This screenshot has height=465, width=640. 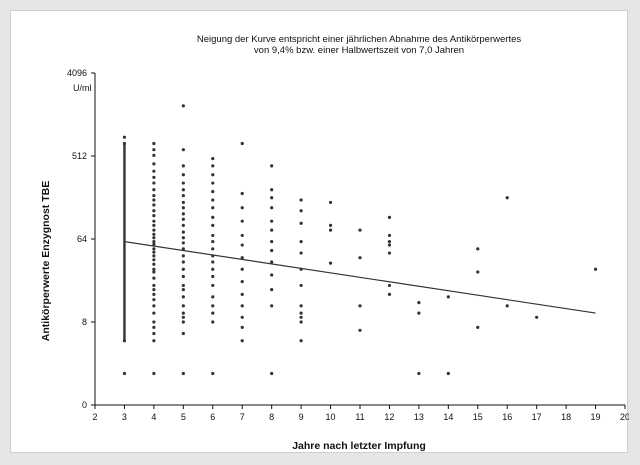 What do you see at coordinates (242, 417) in the screenshot?
I see `x-tick-label: 7` at bounding box center [242, 417].